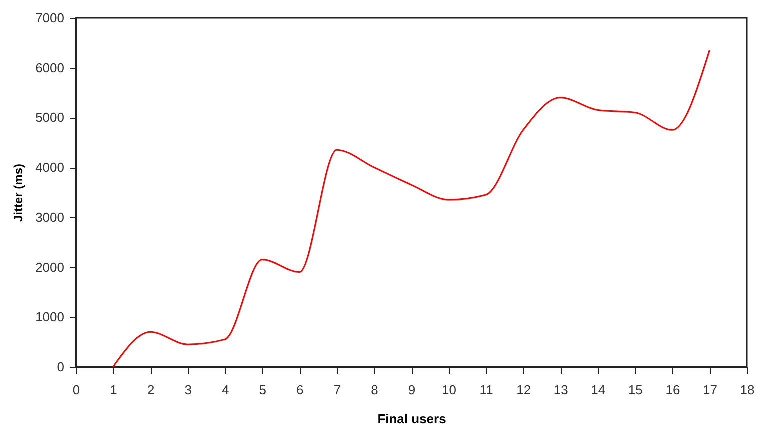 Image resolution: width=769 pixels, height=432 pixels. I want to click on y-tick-label: 6000, so click(50, 68).